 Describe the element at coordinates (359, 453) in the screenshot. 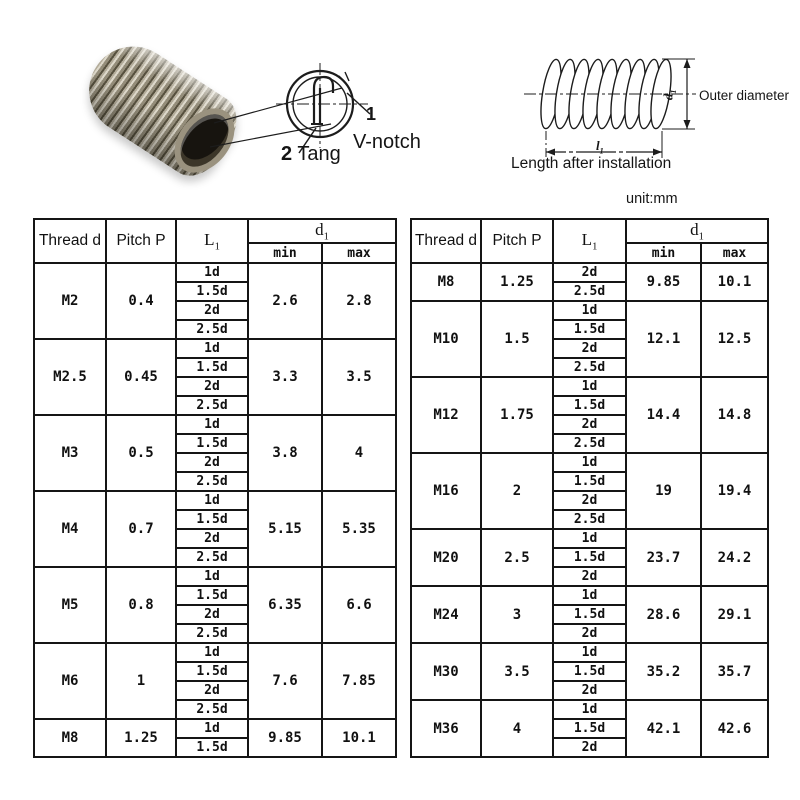

I see `d1-max-cell: 4` at that location.